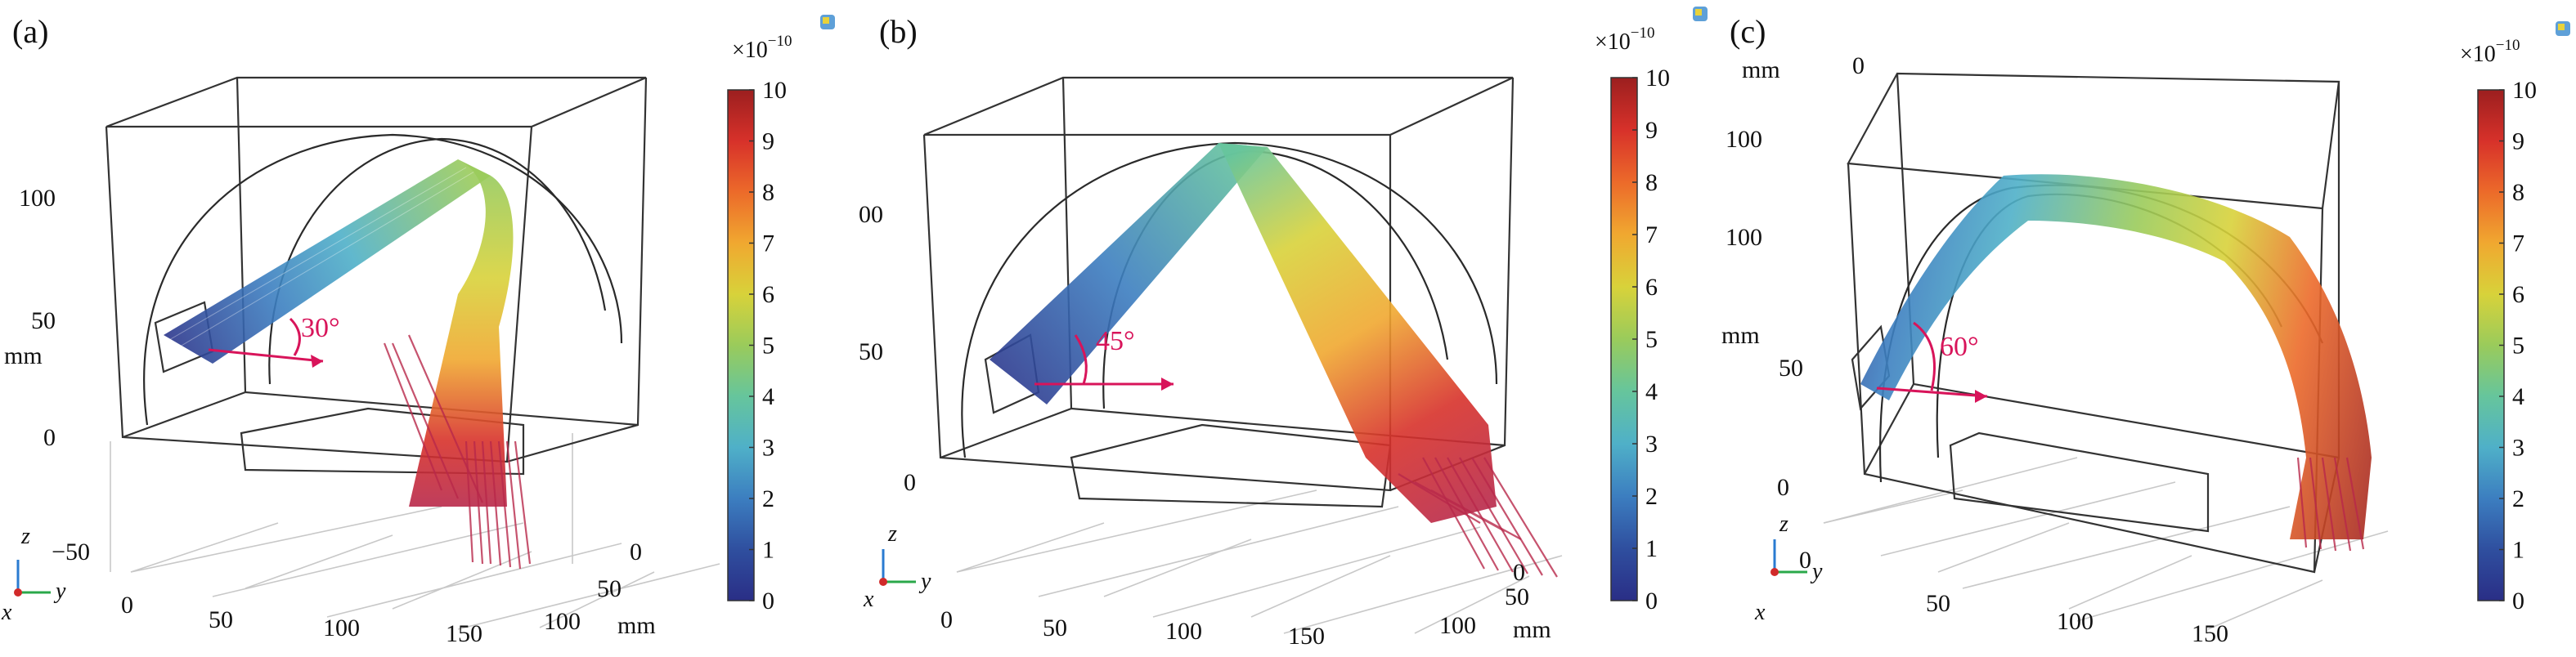 The width and height of the screenshot is (2576, 657). What do you see at coordinates (71, 552) in the screenshot?
I see `vertical-tick-neg50: −50` at bounding box center [71, 552].